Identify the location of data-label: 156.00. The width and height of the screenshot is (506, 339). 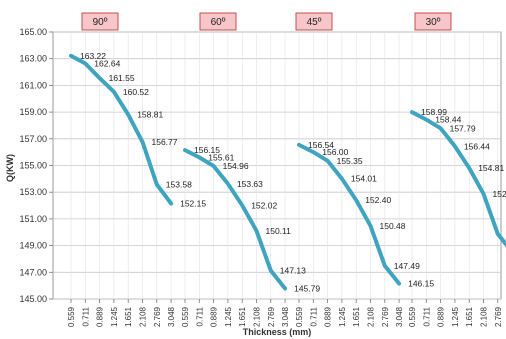
(335, 152).